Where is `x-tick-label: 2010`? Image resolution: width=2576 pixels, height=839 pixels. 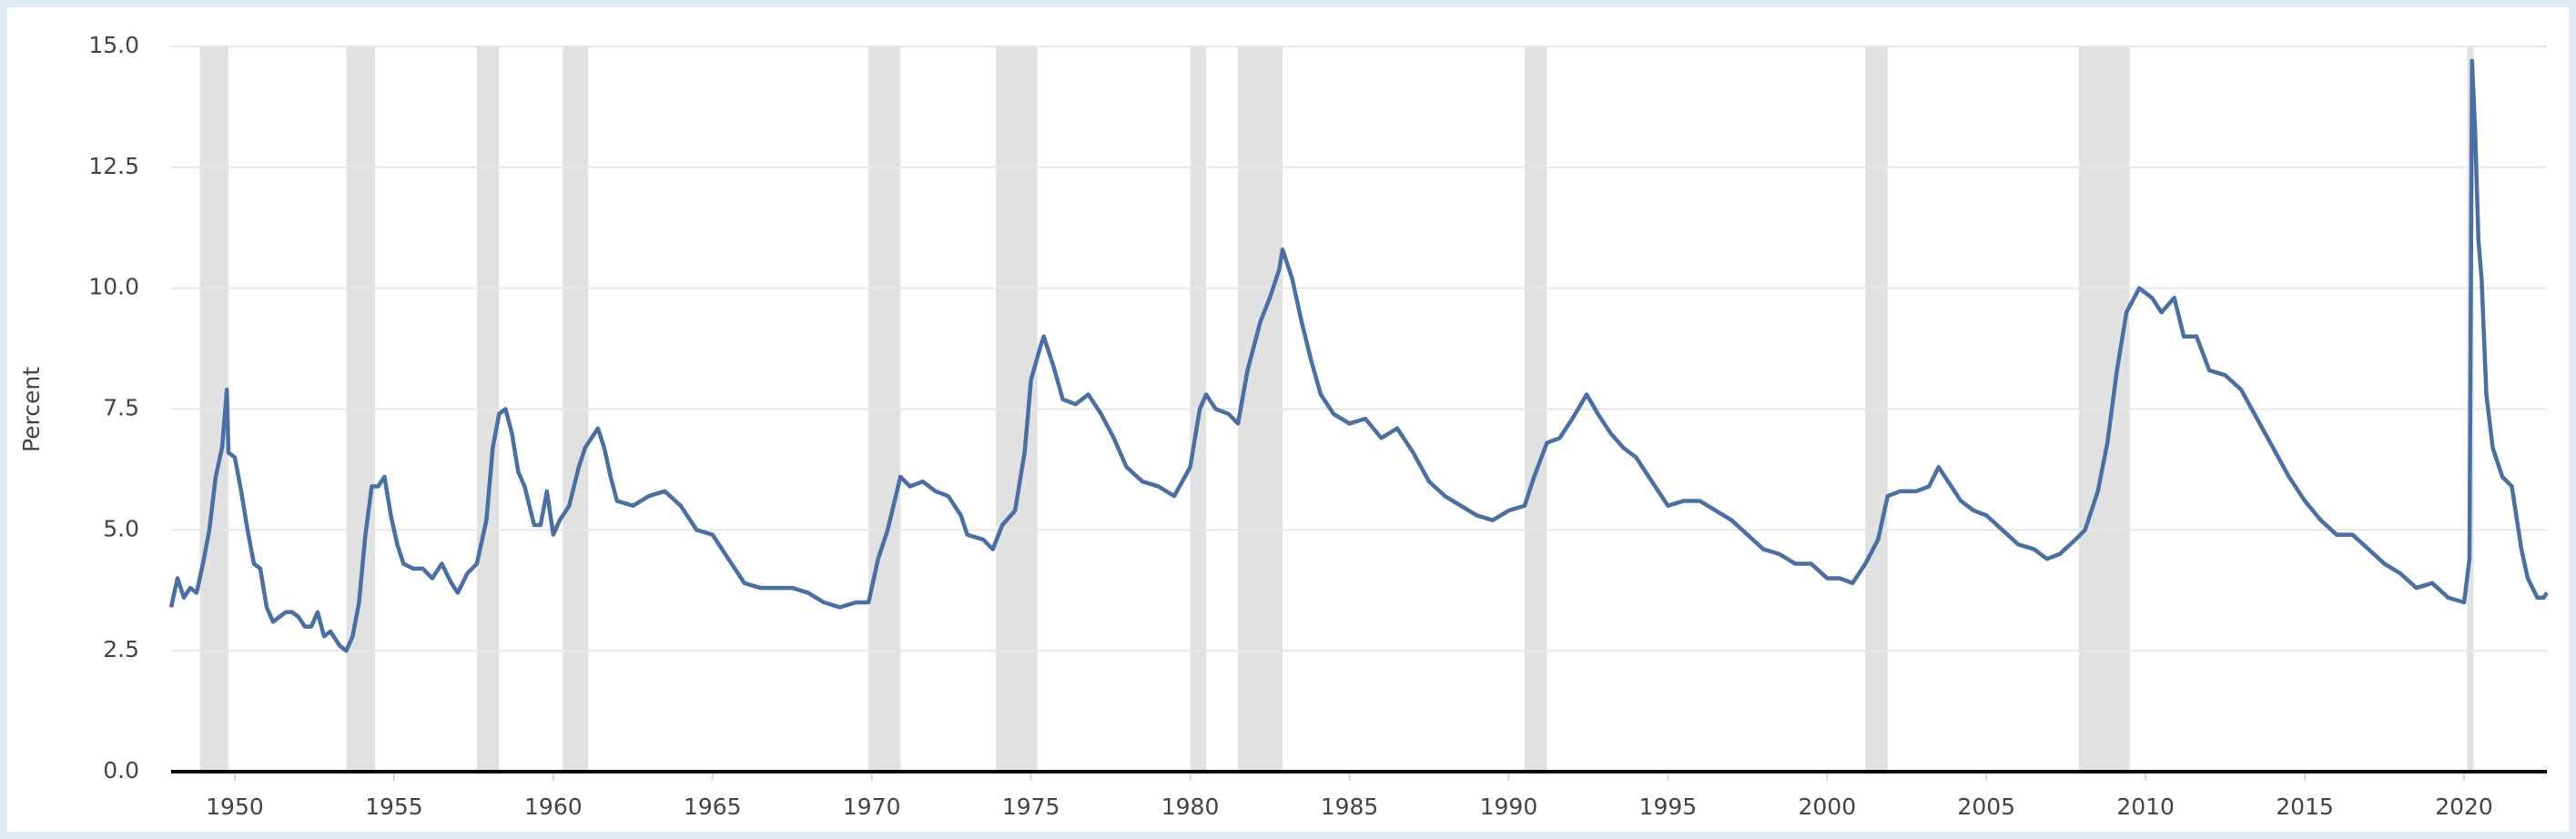
x-tick-label: 2010 is located at coordinates (2145, 807).